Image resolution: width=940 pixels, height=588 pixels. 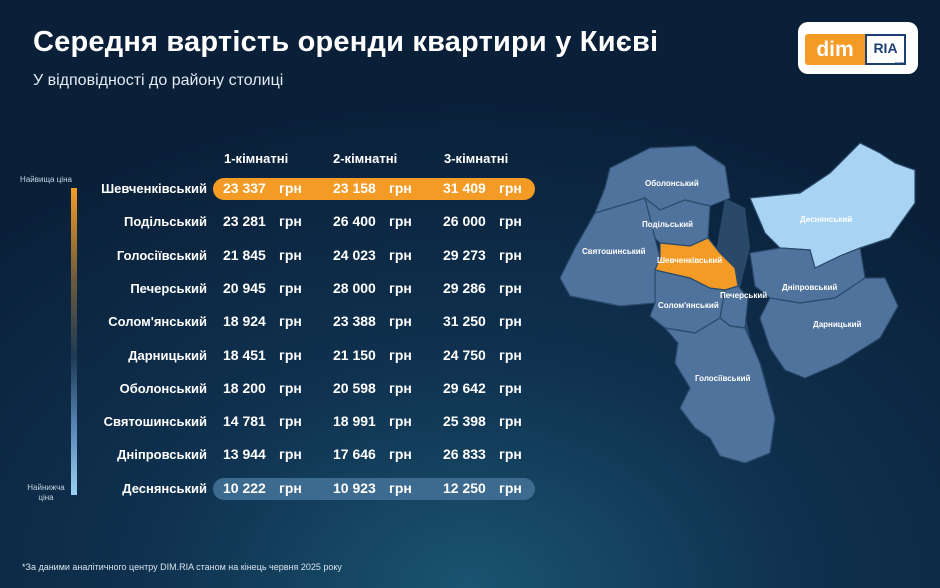 What do you see at coordinates (672, 183) in the screenshot?
I see `map-label-obolonskyi: Оболонський` at bounding box center [672, 183].